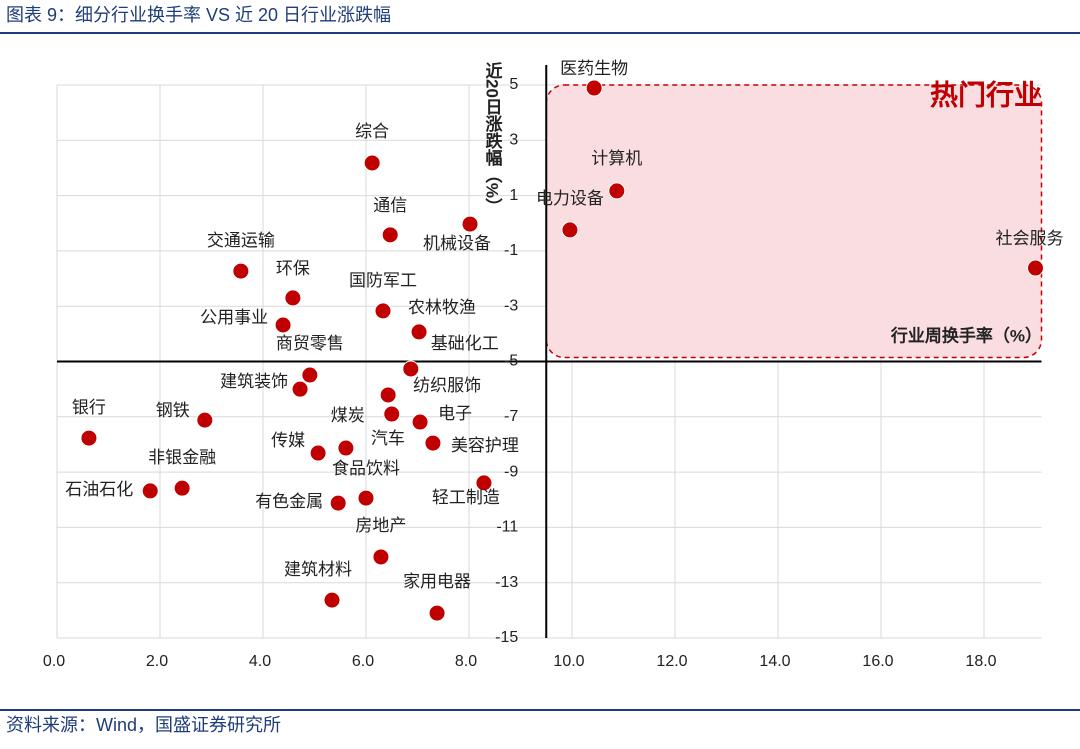 This screenshot has width=1080, height=749. What do you see at coordinates (774, 661) in the screenshot?
I see `x-tick-label: 14.0` at bounding box center [774, 661].